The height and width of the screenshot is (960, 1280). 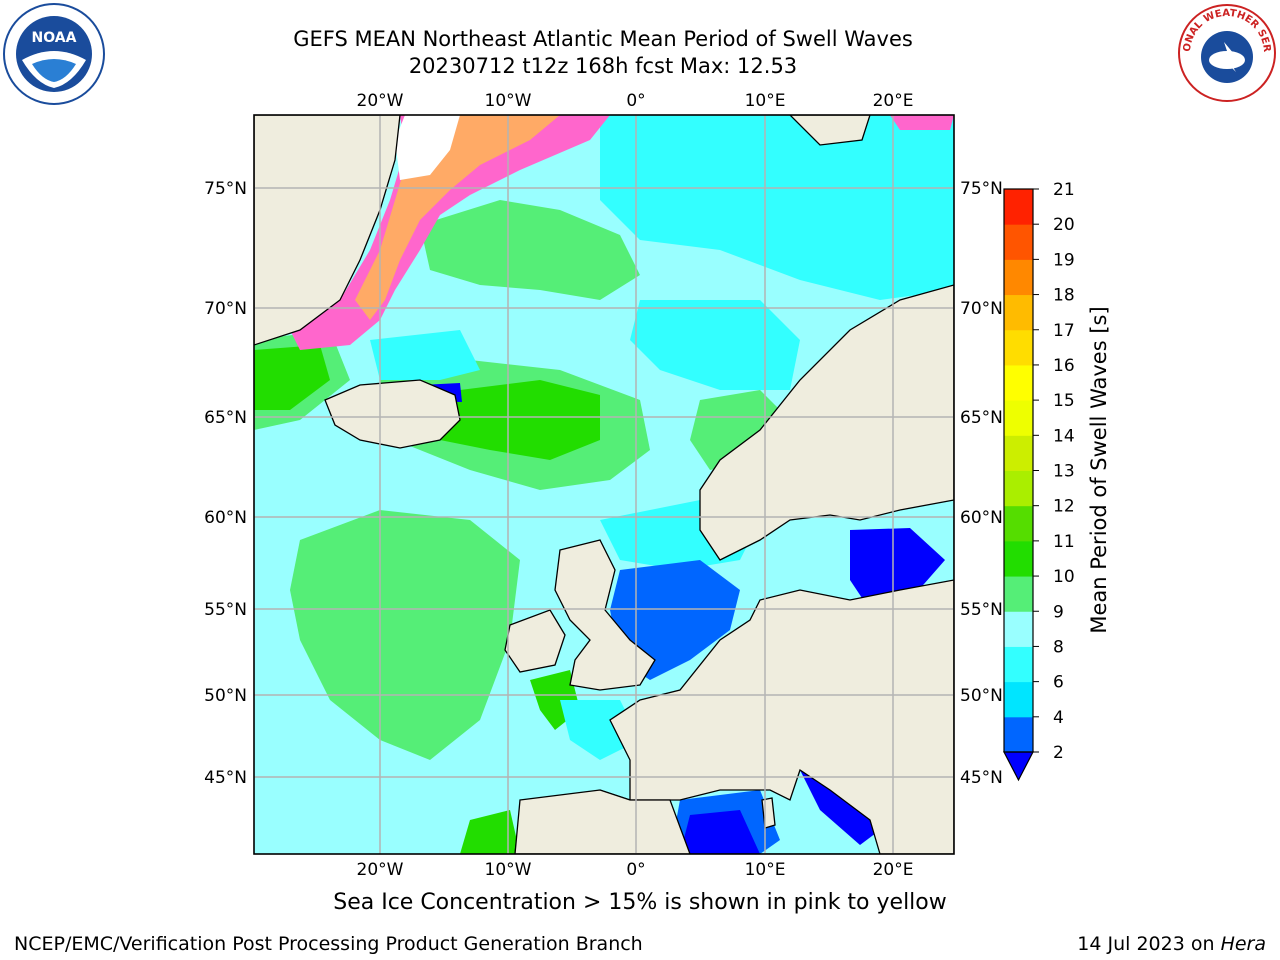 I want to click on land-svalbard, so click(x=830, y=130).